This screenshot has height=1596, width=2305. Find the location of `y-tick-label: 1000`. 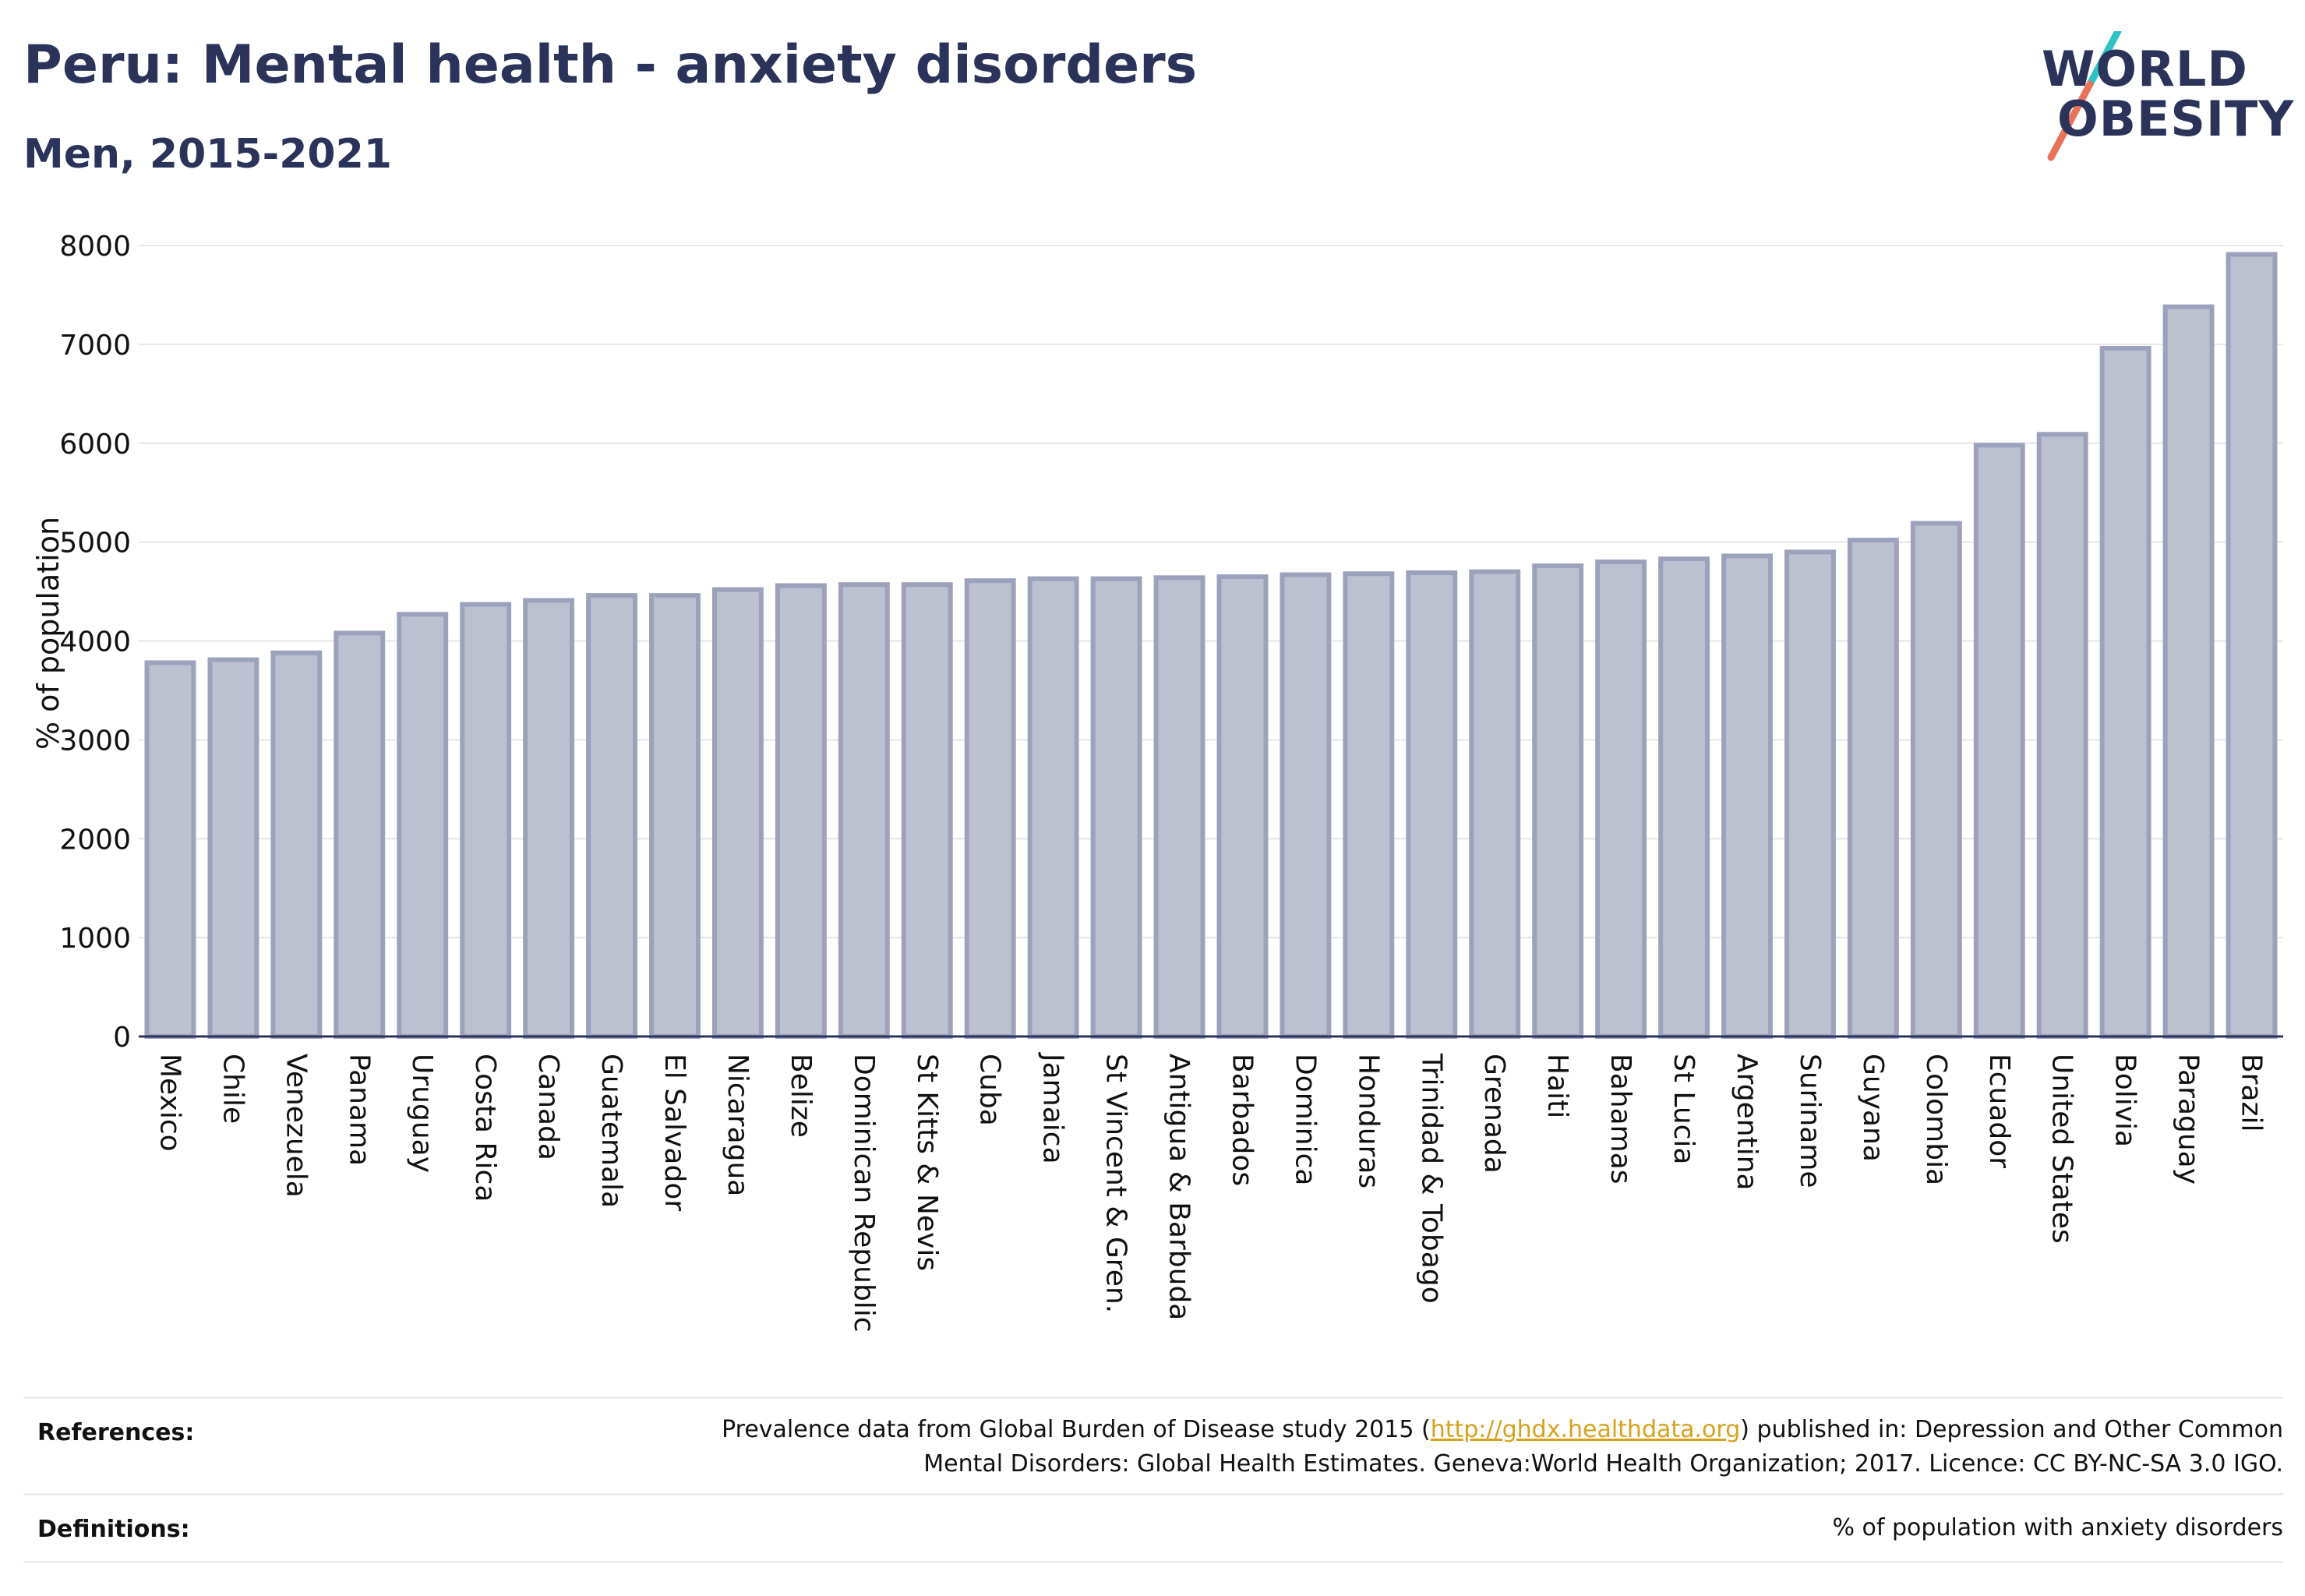

y-tick-label: 1000 is located at coordinates (95, 939).